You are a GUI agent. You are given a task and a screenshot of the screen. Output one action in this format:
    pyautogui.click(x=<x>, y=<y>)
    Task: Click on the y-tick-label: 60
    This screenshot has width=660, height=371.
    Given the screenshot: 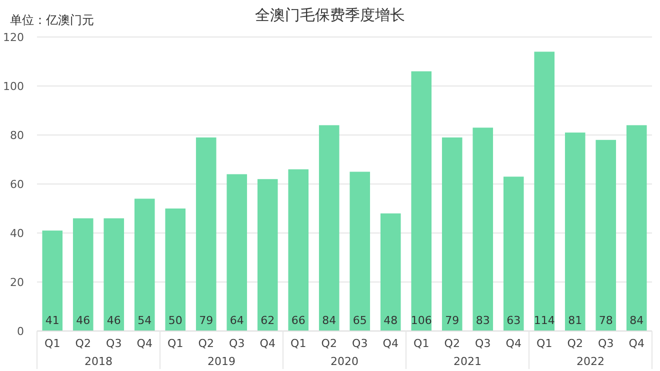 What is the action you would take?
    pyautogui.click(x=17, y=184)
    